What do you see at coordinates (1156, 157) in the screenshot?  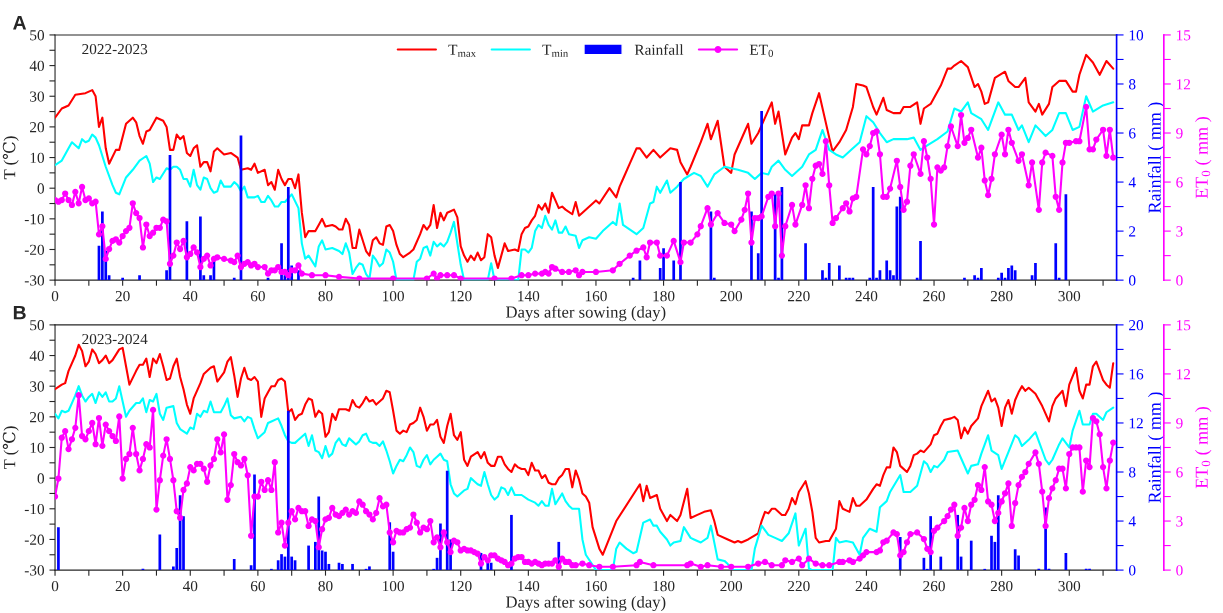 I see `y3-axis-title: Rainfall ( mm )` at bounding box center [1156, 157].